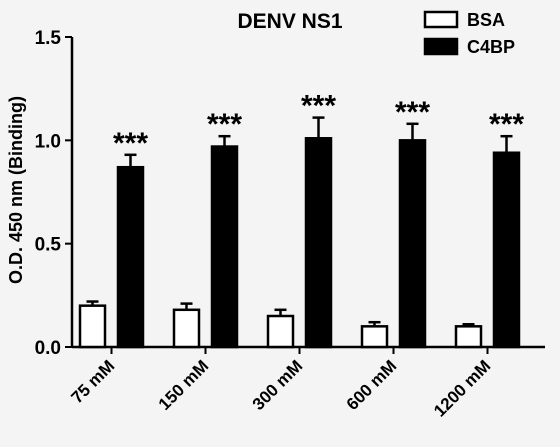  Describe the element at coordinates (486, 20) in the screenshot. I see `legend-label-bsa: BSA` at that location.